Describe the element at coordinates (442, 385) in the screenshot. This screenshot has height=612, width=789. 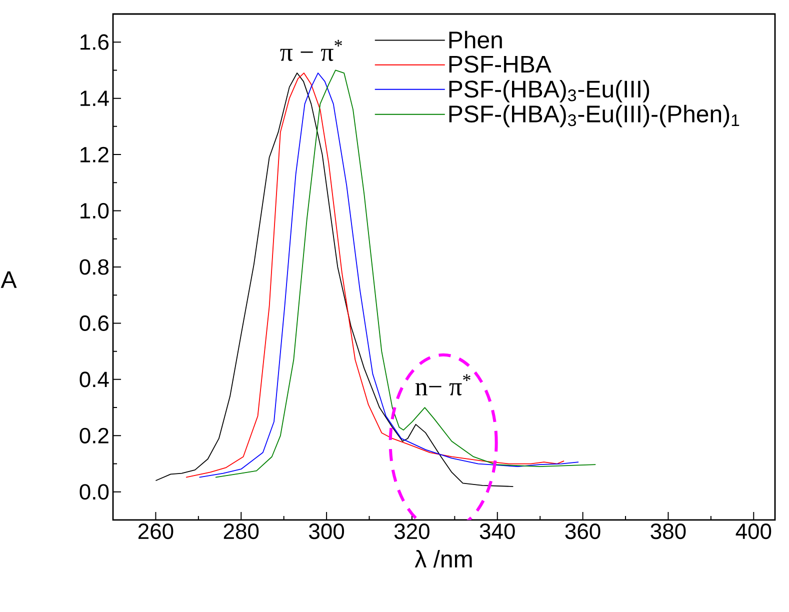
I see `annotation: n− π$^{*}$` at that location.